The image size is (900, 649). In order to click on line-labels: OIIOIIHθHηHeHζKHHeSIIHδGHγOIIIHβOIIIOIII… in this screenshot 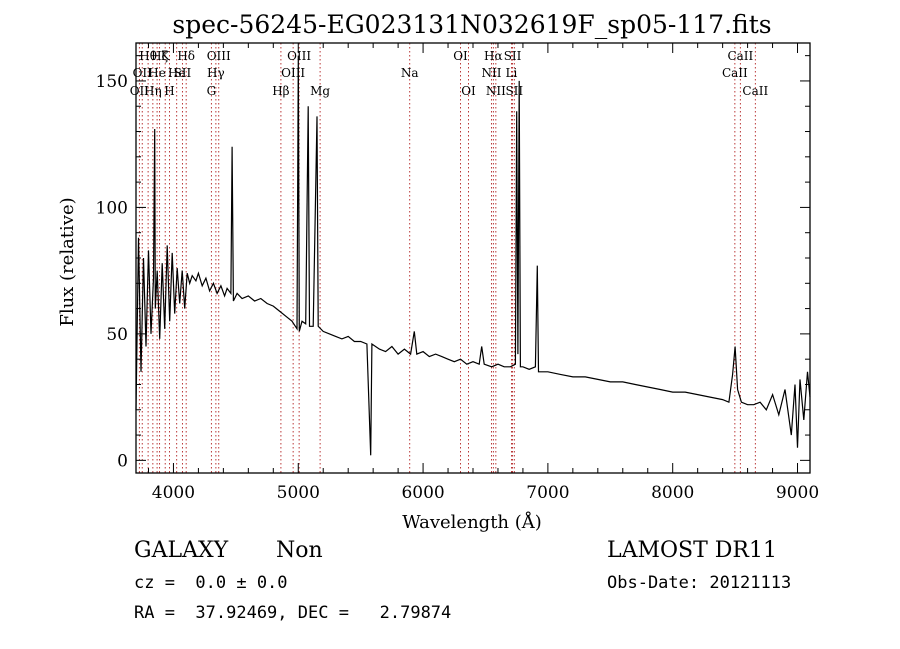, I will do `click(449, 73)`.